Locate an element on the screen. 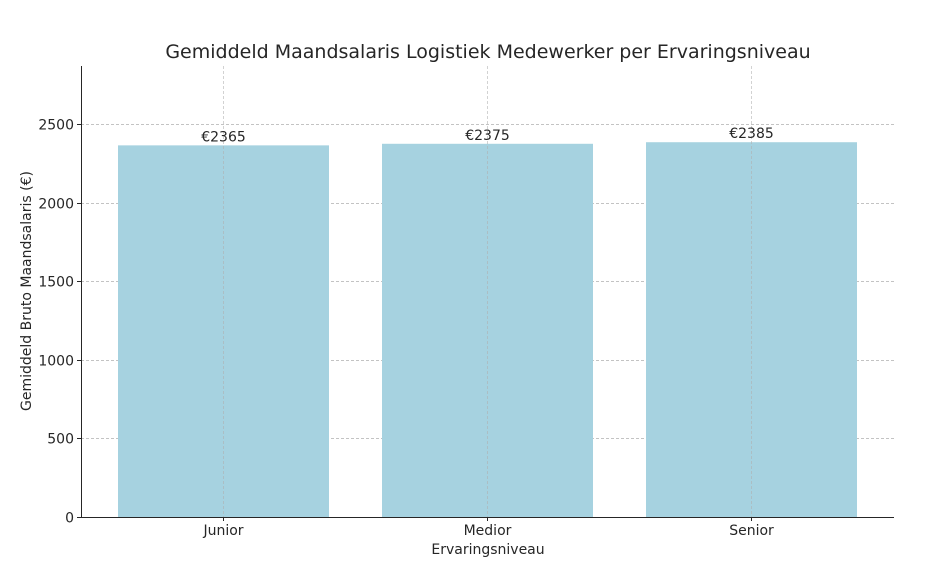 The height and width of the screenshot is (575, 925). bar-medior is located at coordinates (487, 330).